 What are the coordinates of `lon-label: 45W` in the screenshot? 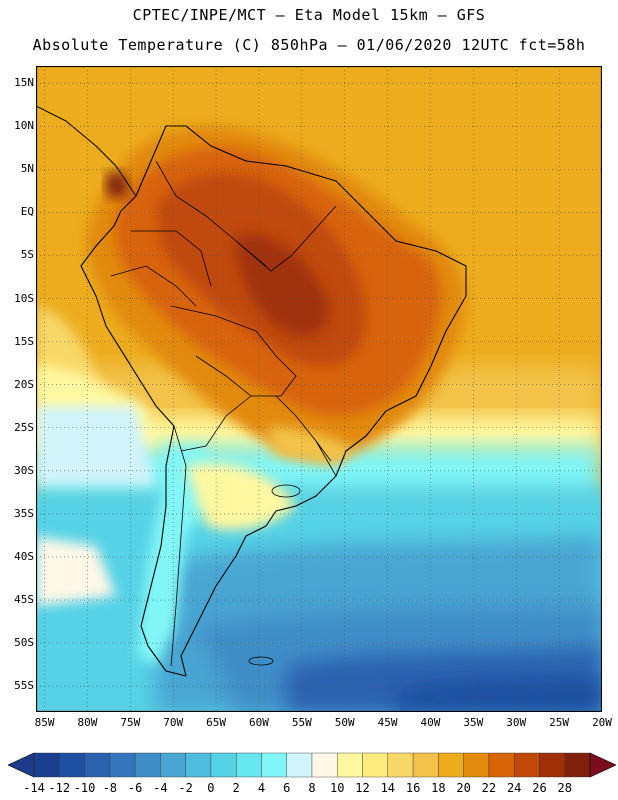 It's located at (387, 722).